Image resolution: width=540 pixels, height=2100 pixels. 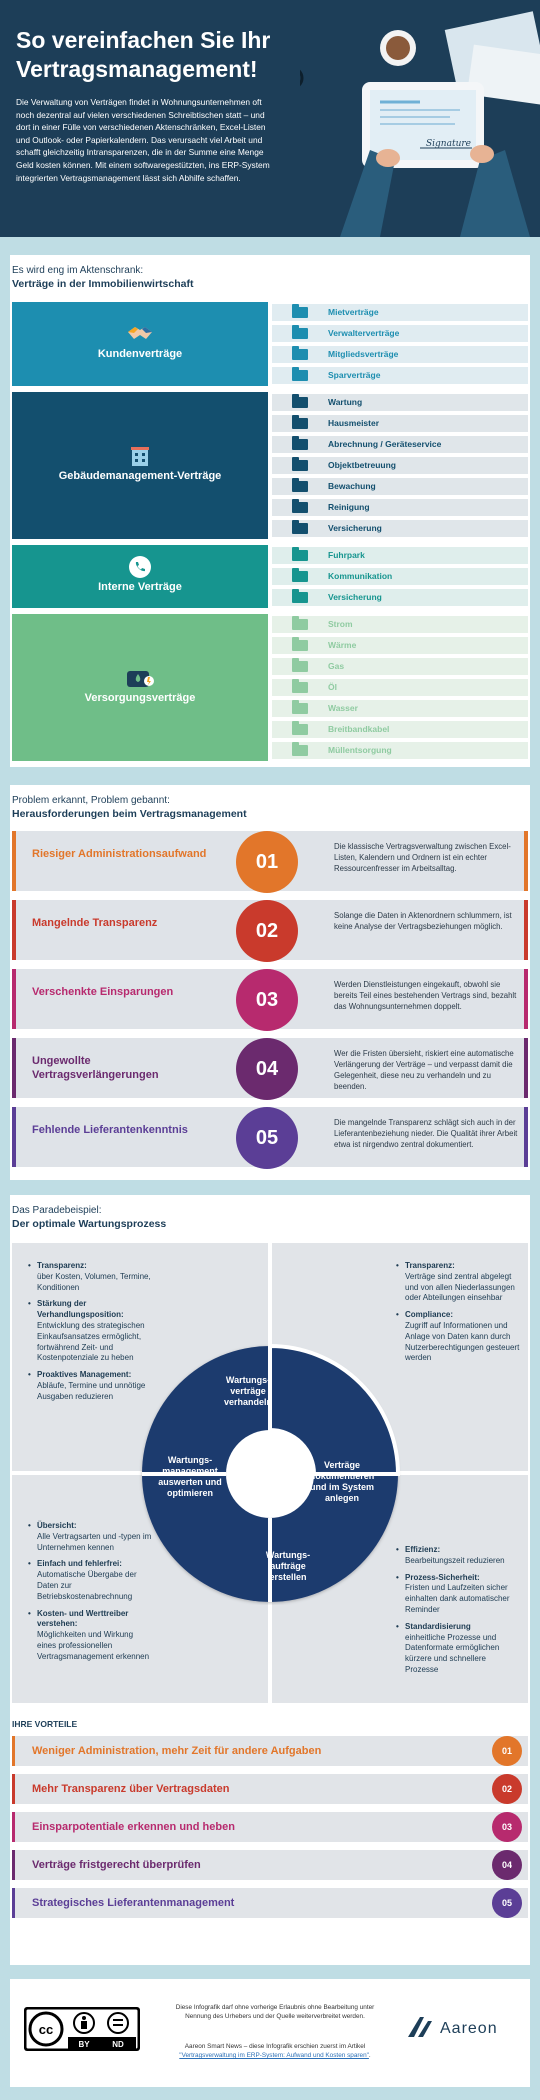 I want to click on benefit-heading: Übersicht:, so click(x=57, y=1525).